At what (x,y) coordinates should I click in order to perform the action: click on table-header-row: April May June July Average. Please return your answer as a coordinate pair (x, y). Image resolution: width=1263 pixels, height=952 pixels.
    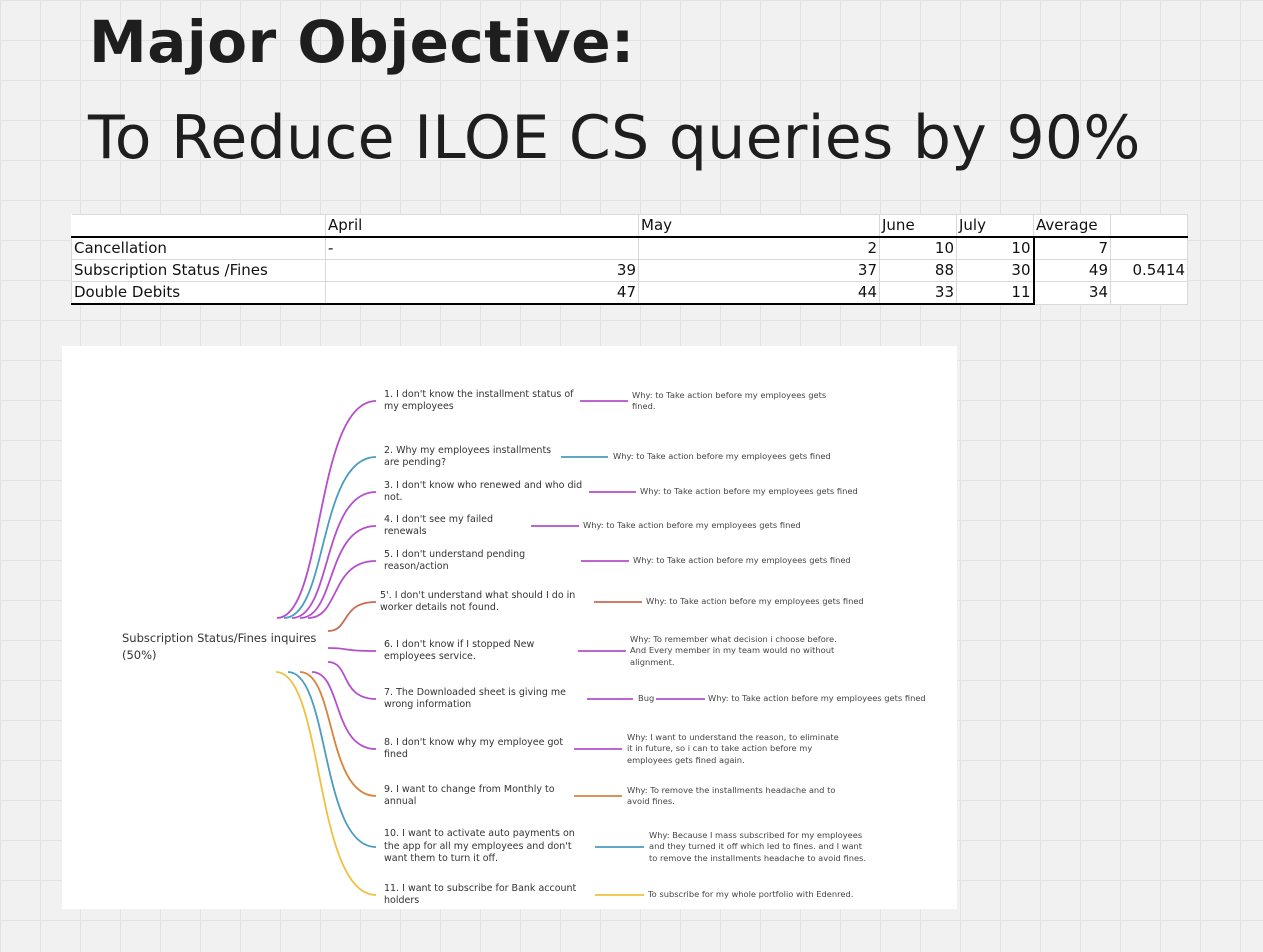
    Looking at the image, I should click on (629, 226).